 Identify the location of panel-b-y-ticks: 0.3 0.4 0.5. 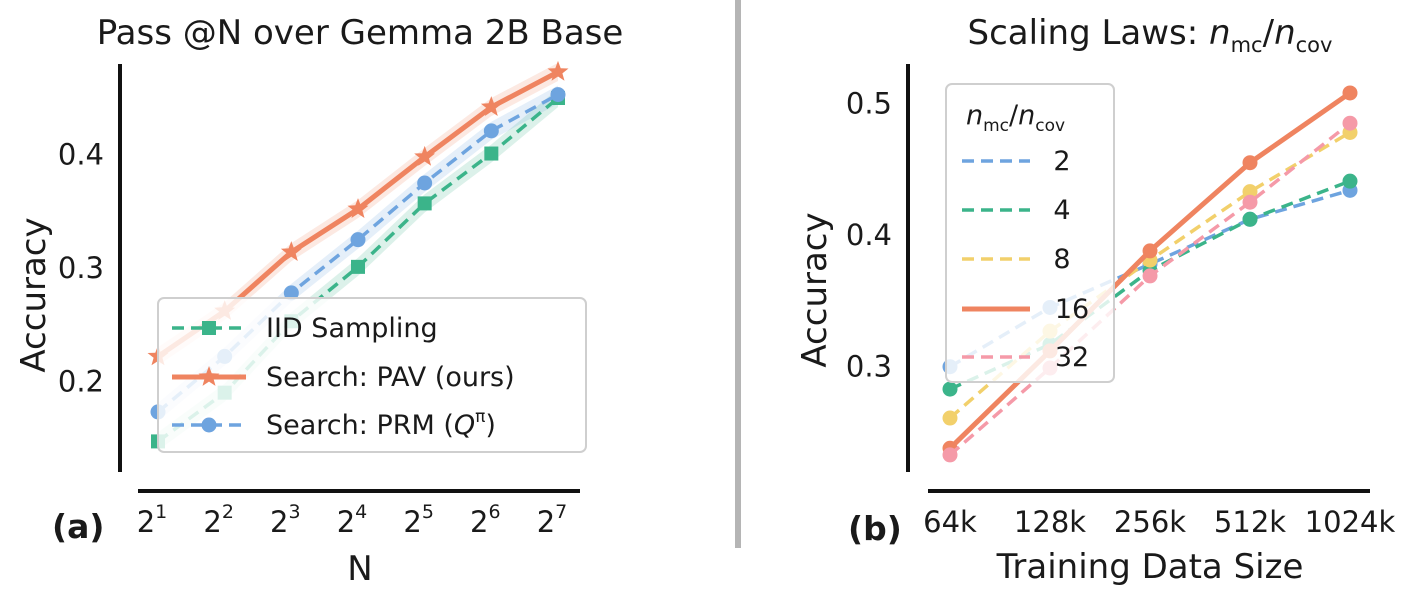
(869, 234).